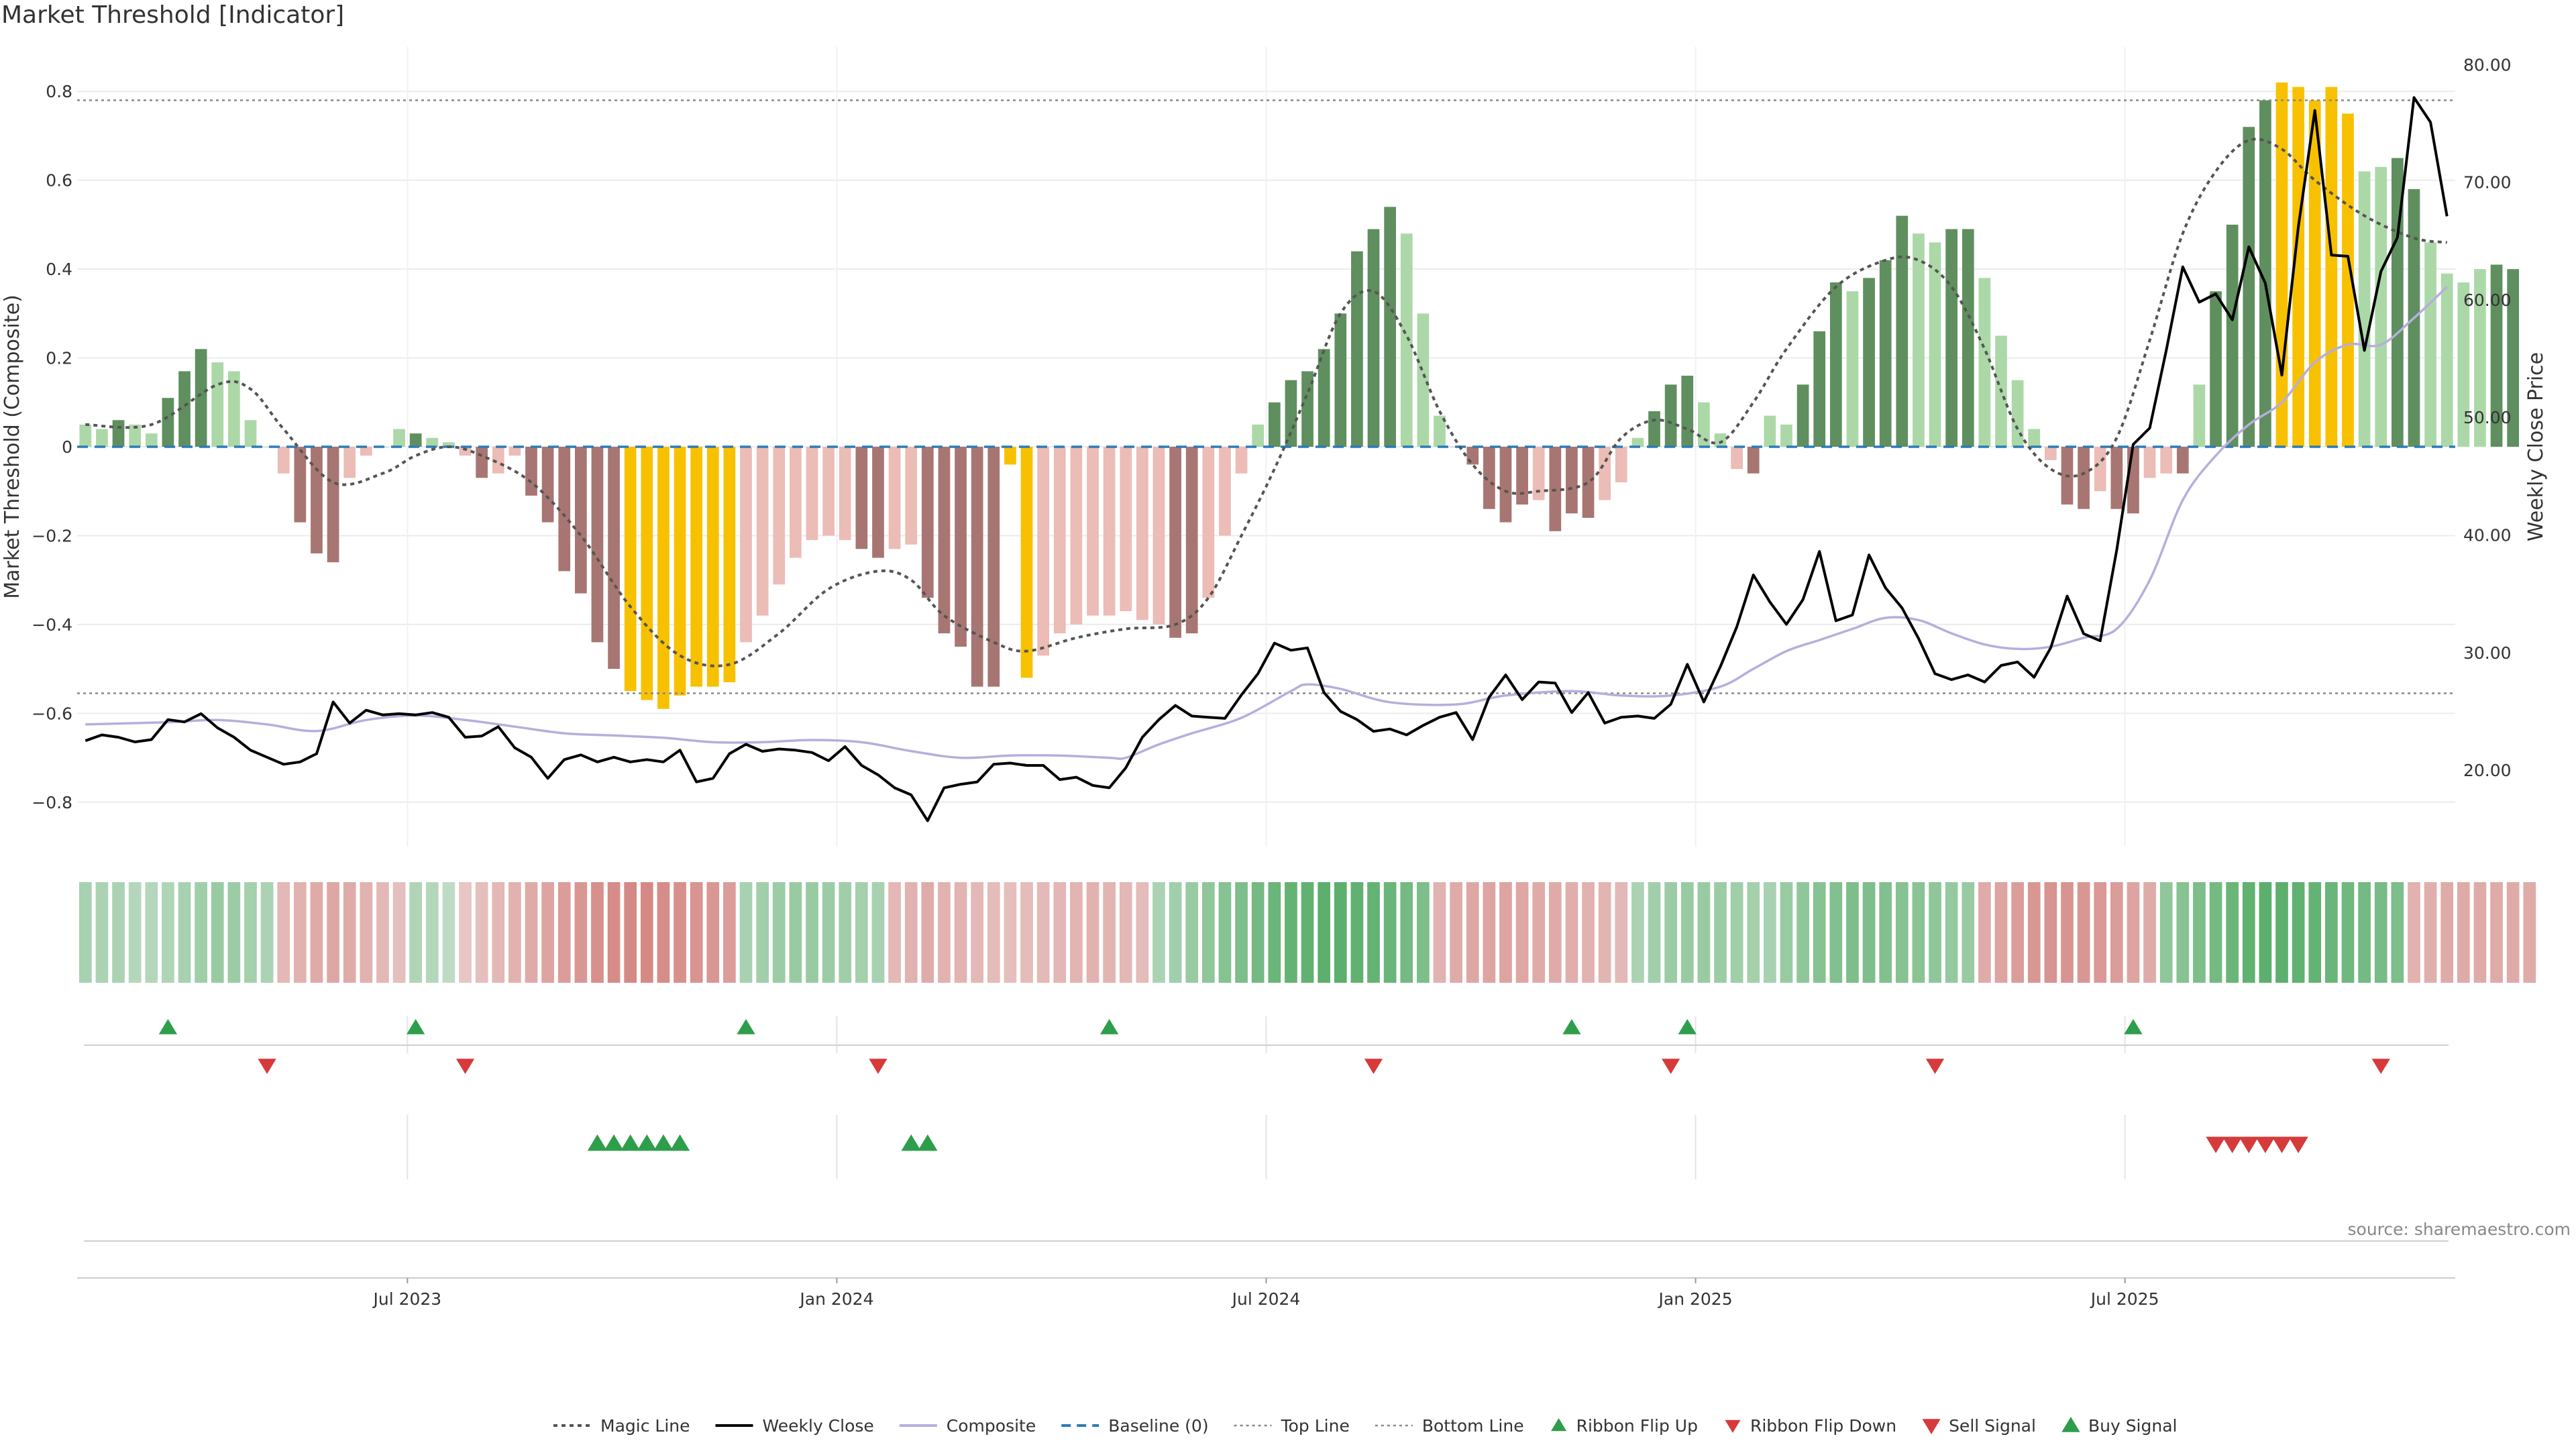 This screenshot has width=2576, height=1449. Describe the element at coordinates (2487, 653) in the screenshot. I see `y2-tick-label: 30.00` at that location.